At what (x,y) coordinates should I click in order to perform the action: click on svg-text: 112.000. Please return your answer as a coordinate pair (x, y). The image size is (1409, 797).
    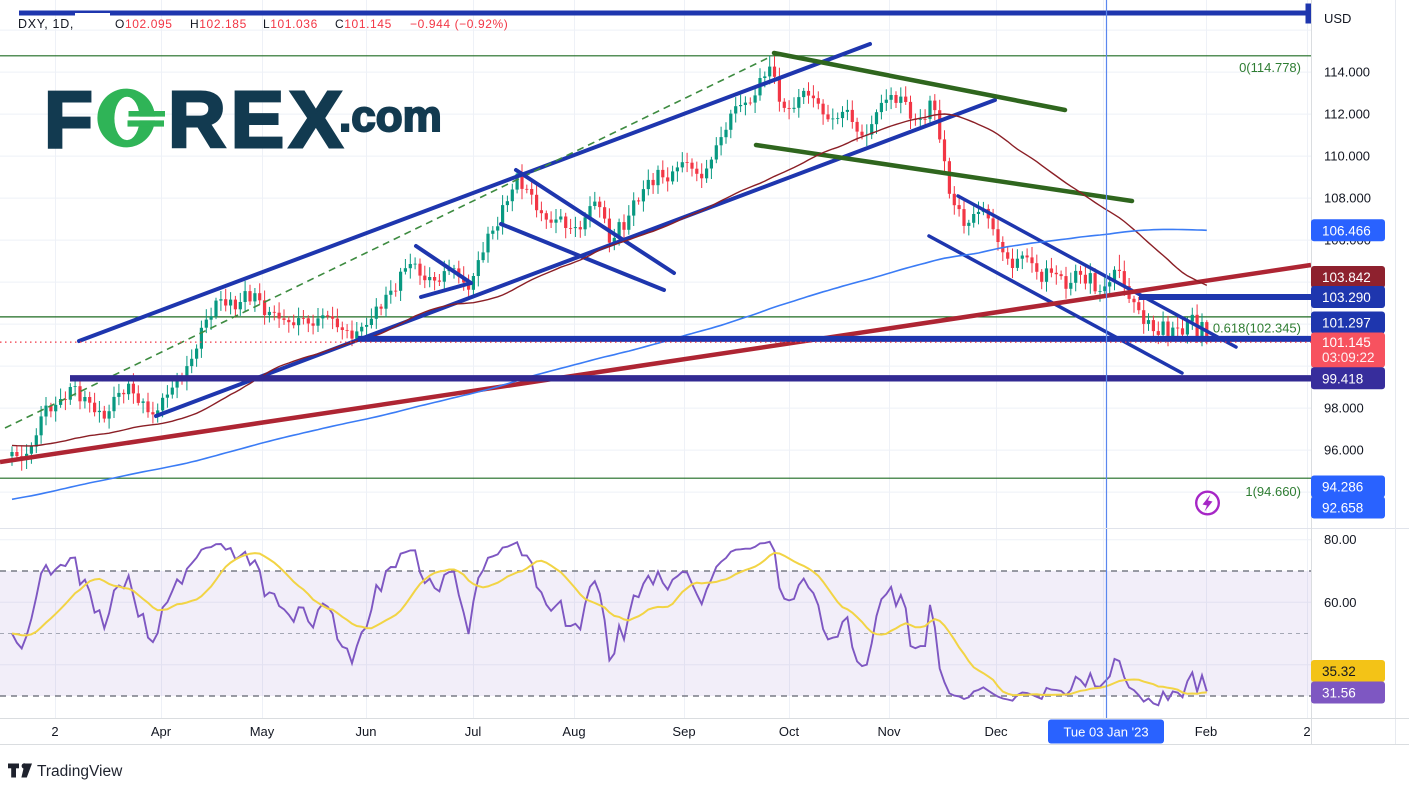
    Looking at the image, I should click on (1347, 114).